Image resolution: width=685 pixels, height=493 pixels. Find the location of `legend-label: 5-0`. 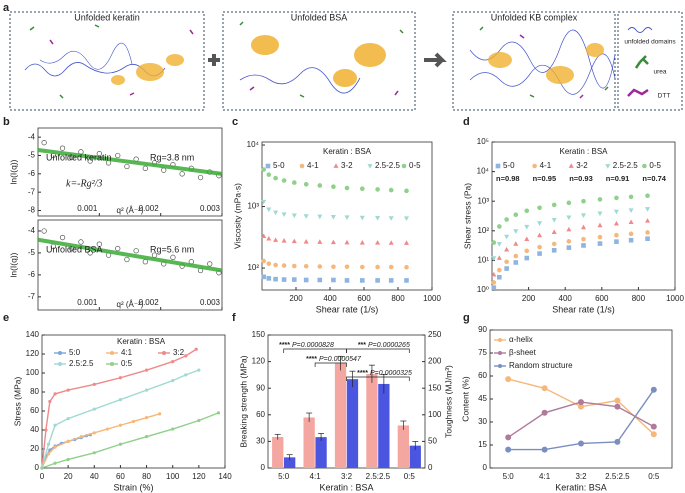

legend-label: 5-0 is located at coordinates (279, 165).